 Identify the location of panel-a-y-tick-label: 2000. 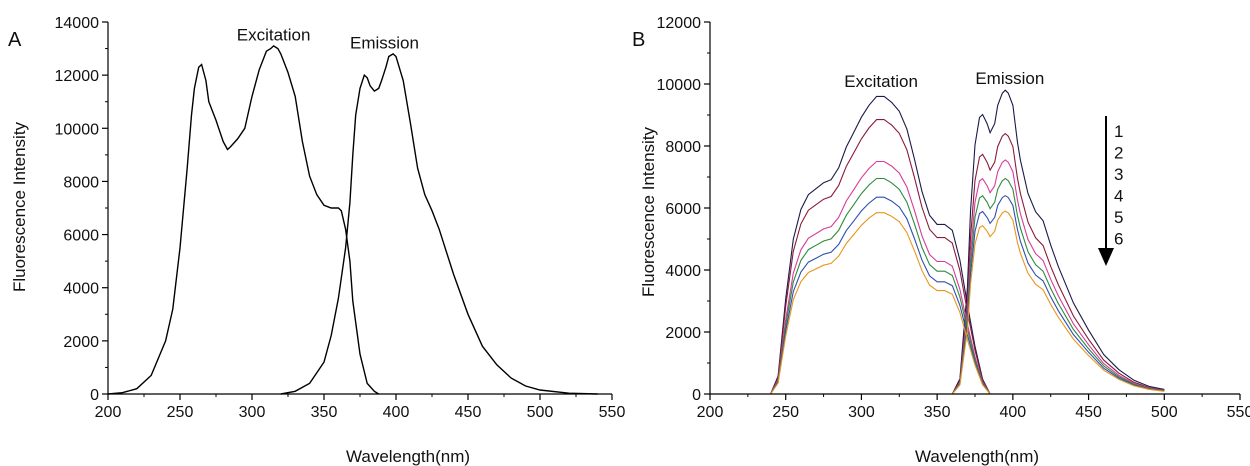
(81, 342).